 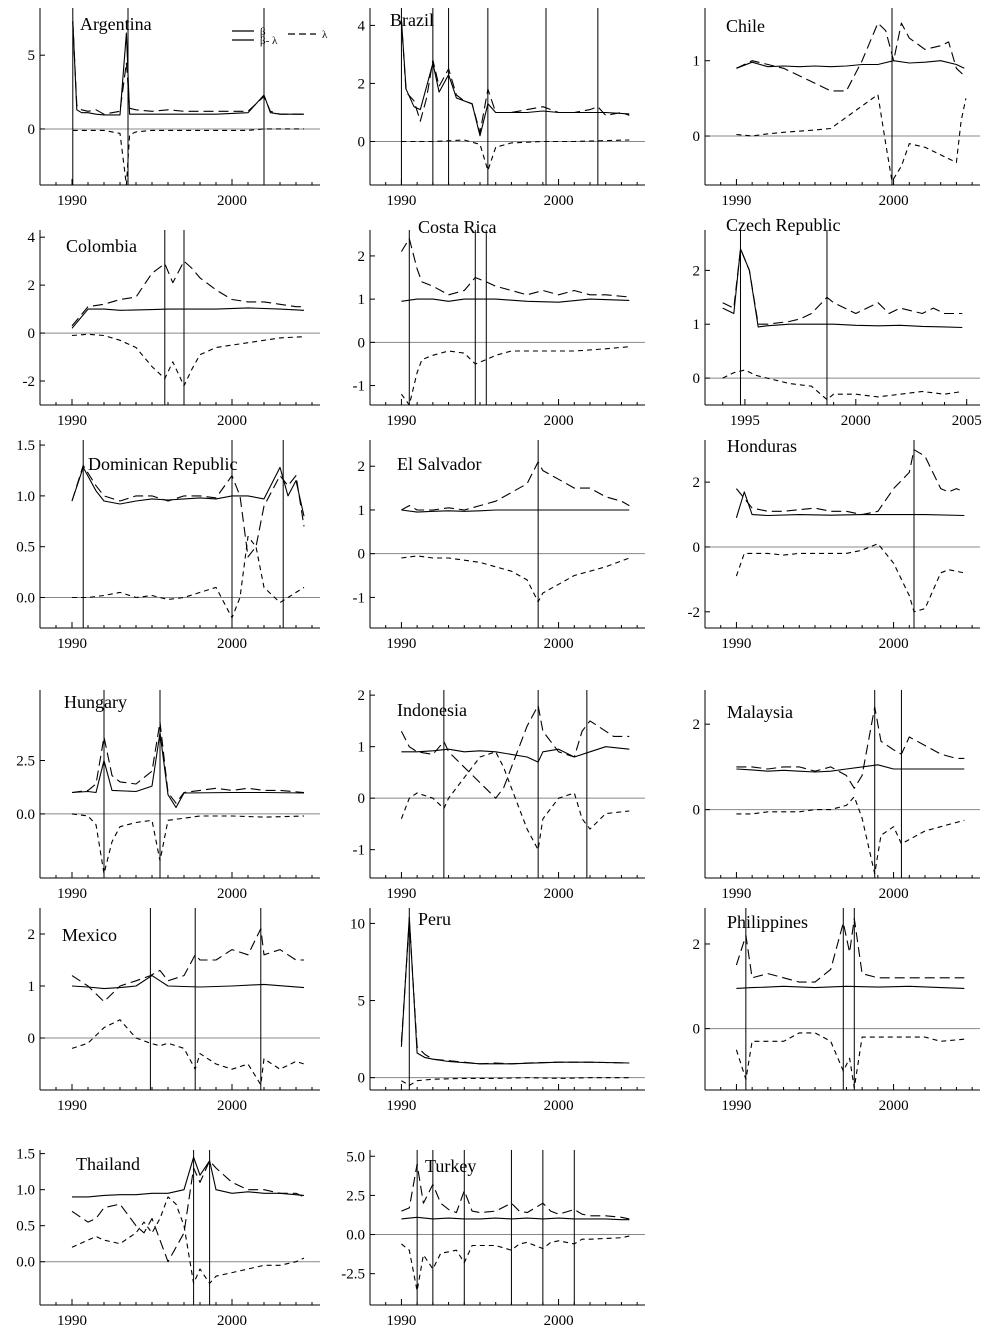 I want to click on panel-title: Chile, so click(x=745, y=26).